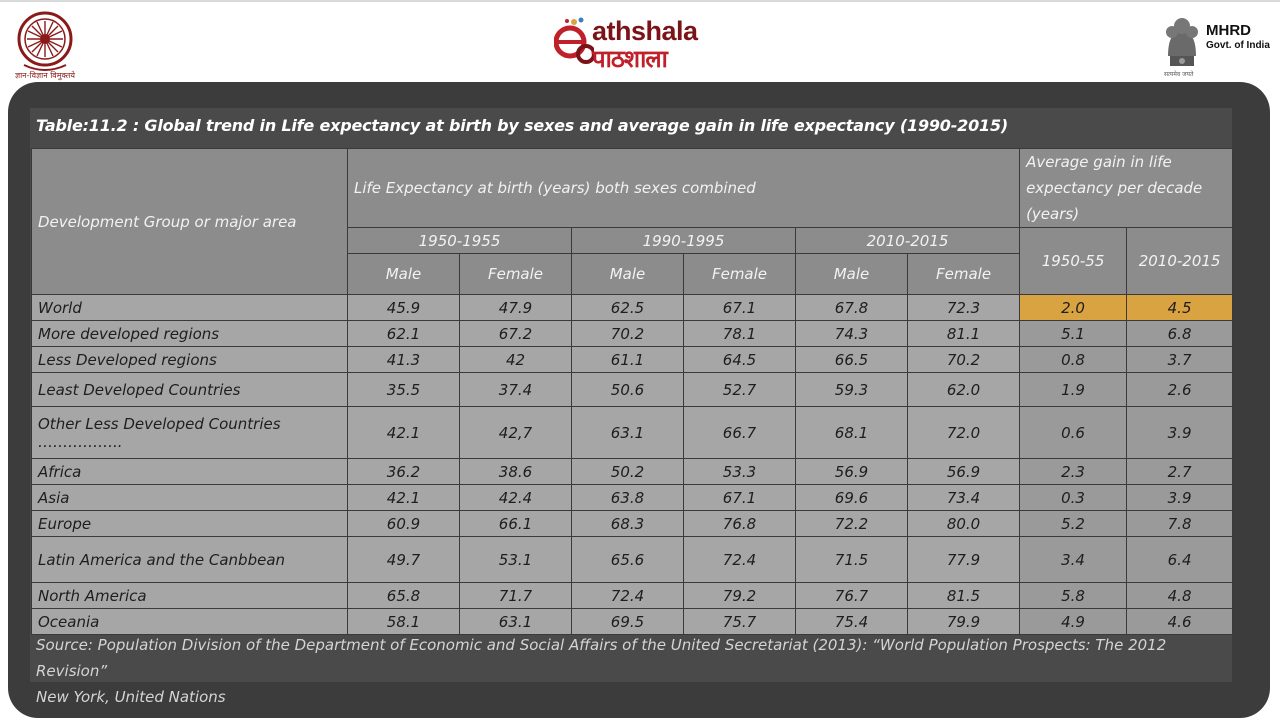 The width and height of the screenshot is (1280, 720). I want to click on header-development-group: Development Group or major area, so click(189, 221).